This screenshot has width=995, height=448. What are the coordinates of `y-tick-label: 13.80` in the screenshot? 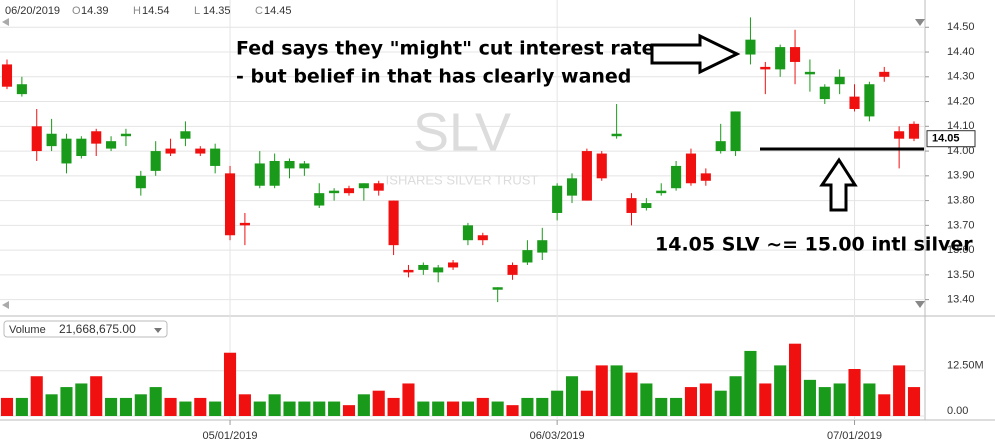 It's located at (961, 200).